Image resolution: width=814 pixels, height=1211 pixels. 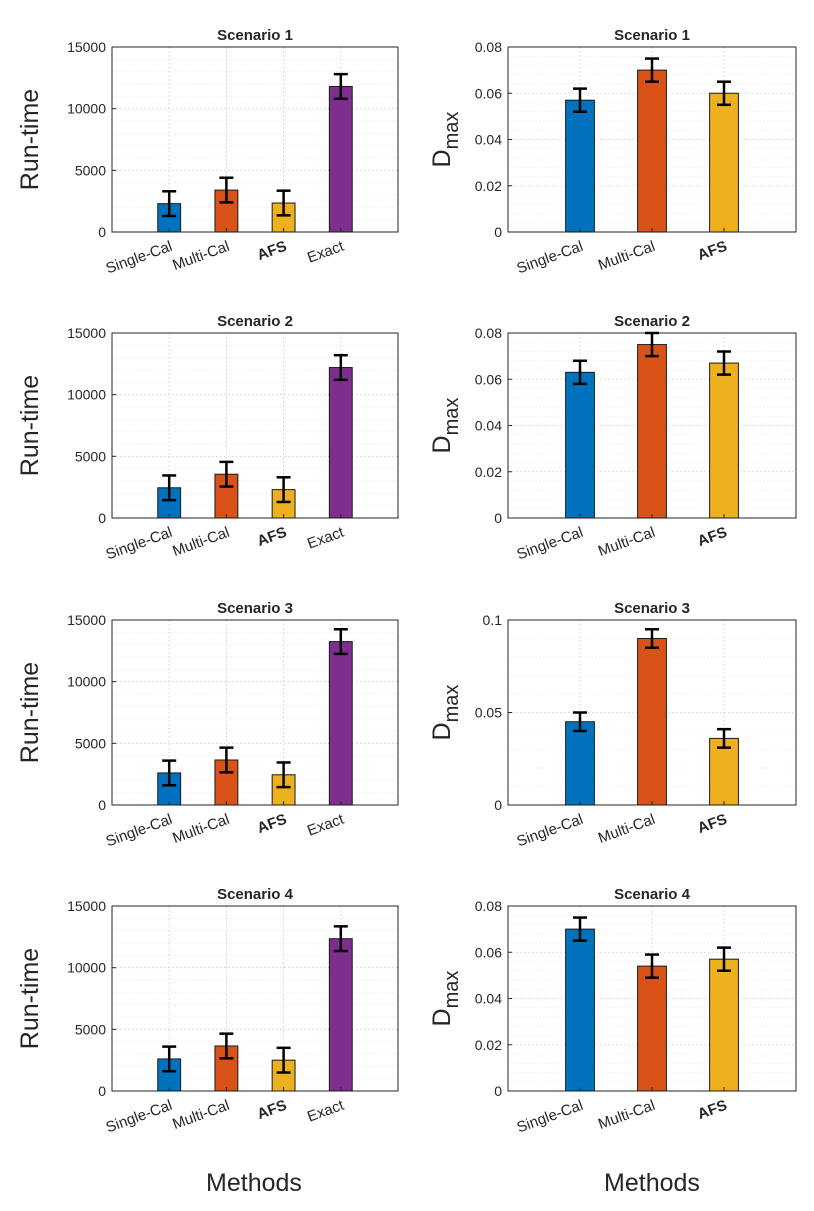 What do you see at coordinates (652, 608) in the screenshot?
I see `chart-title: Scenario 3` at bounding box center [652, 608].